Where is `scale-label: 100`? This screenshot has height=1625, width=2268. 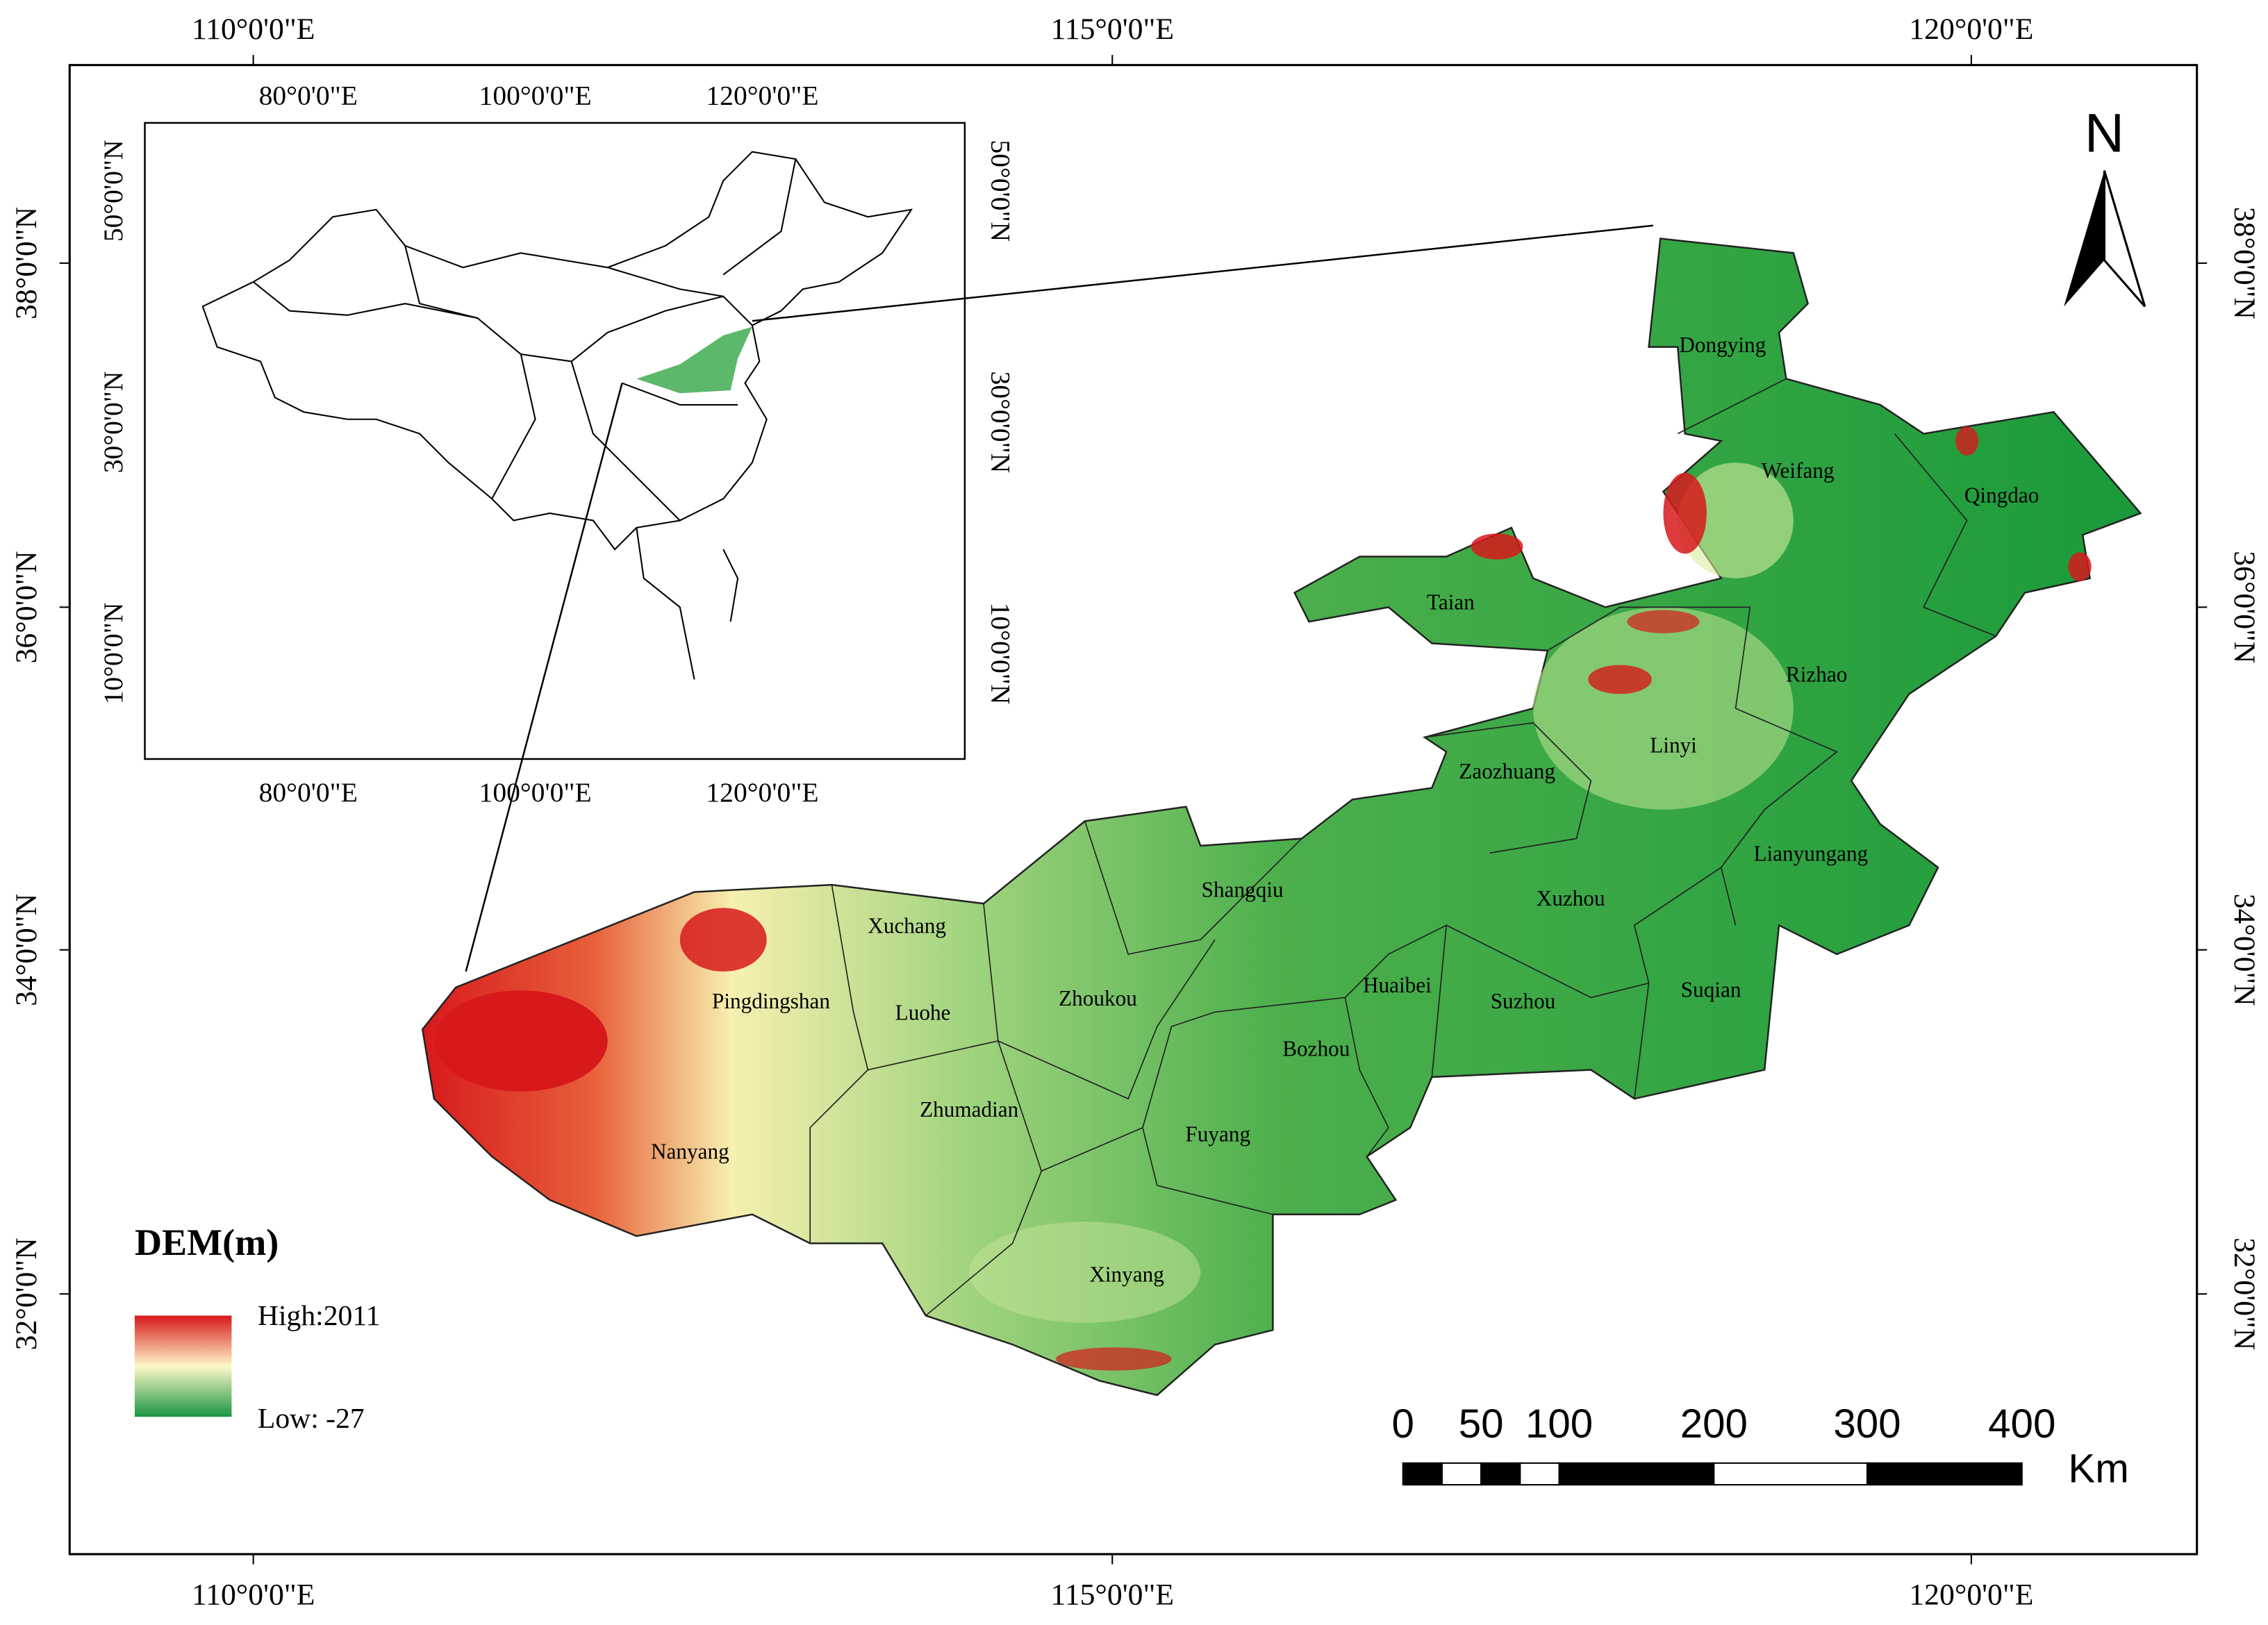 scale-label: 100 is located at coordinates (1559, 1424).